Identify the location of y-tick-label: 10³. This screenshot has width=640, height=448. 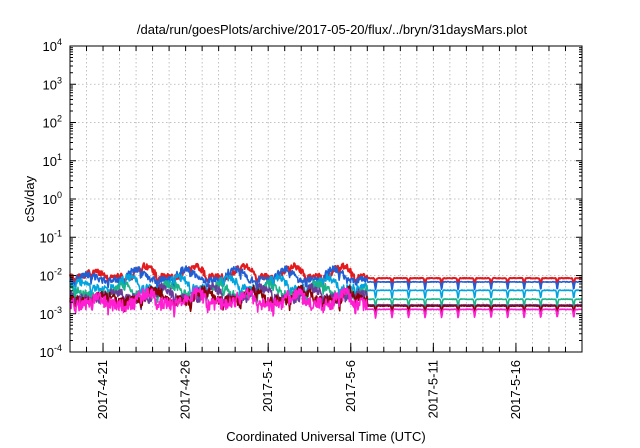
(52, 83).